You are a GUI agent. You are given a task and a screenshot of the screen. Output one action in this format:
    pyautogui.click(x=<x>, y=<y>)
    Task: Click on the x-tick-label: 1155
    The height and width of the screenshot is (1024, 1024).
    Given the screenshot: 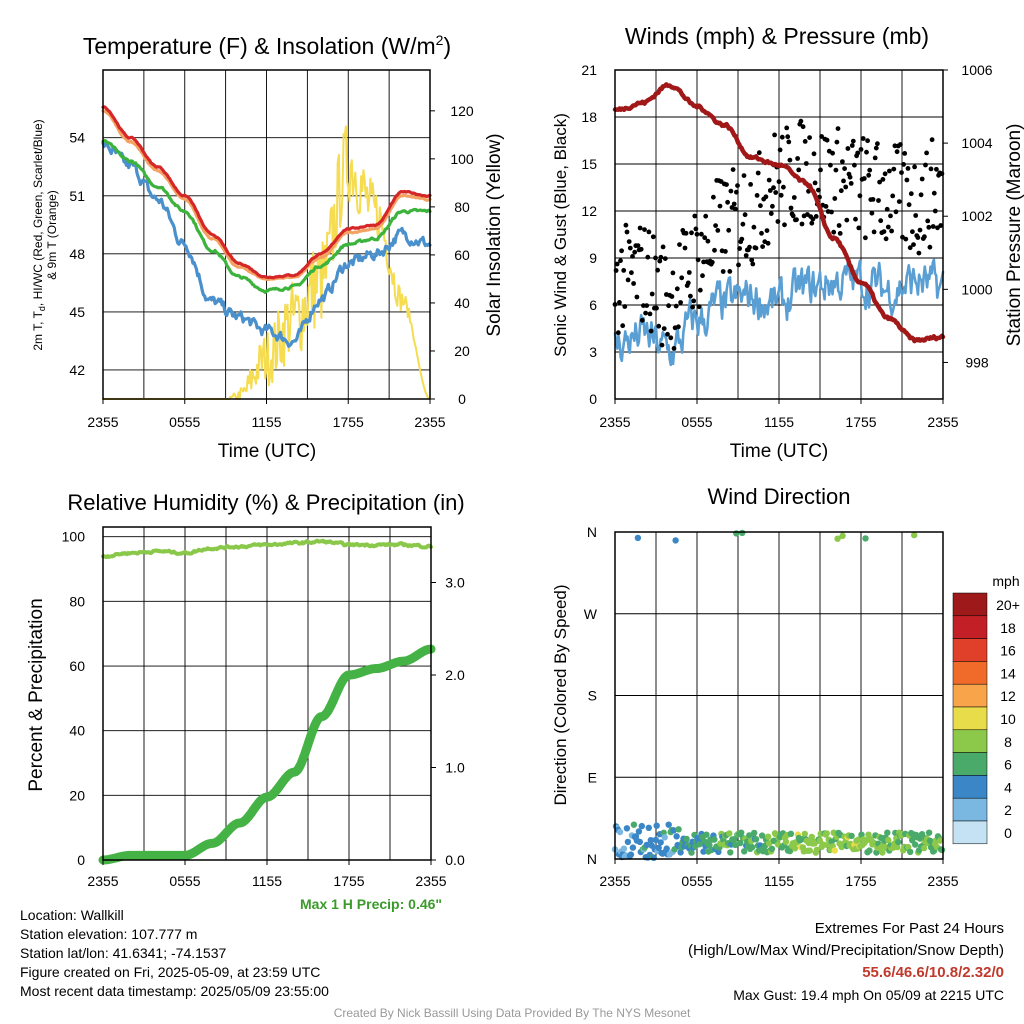 What is the action you would take?
    pyautogui.click(x=267, y=881)
    